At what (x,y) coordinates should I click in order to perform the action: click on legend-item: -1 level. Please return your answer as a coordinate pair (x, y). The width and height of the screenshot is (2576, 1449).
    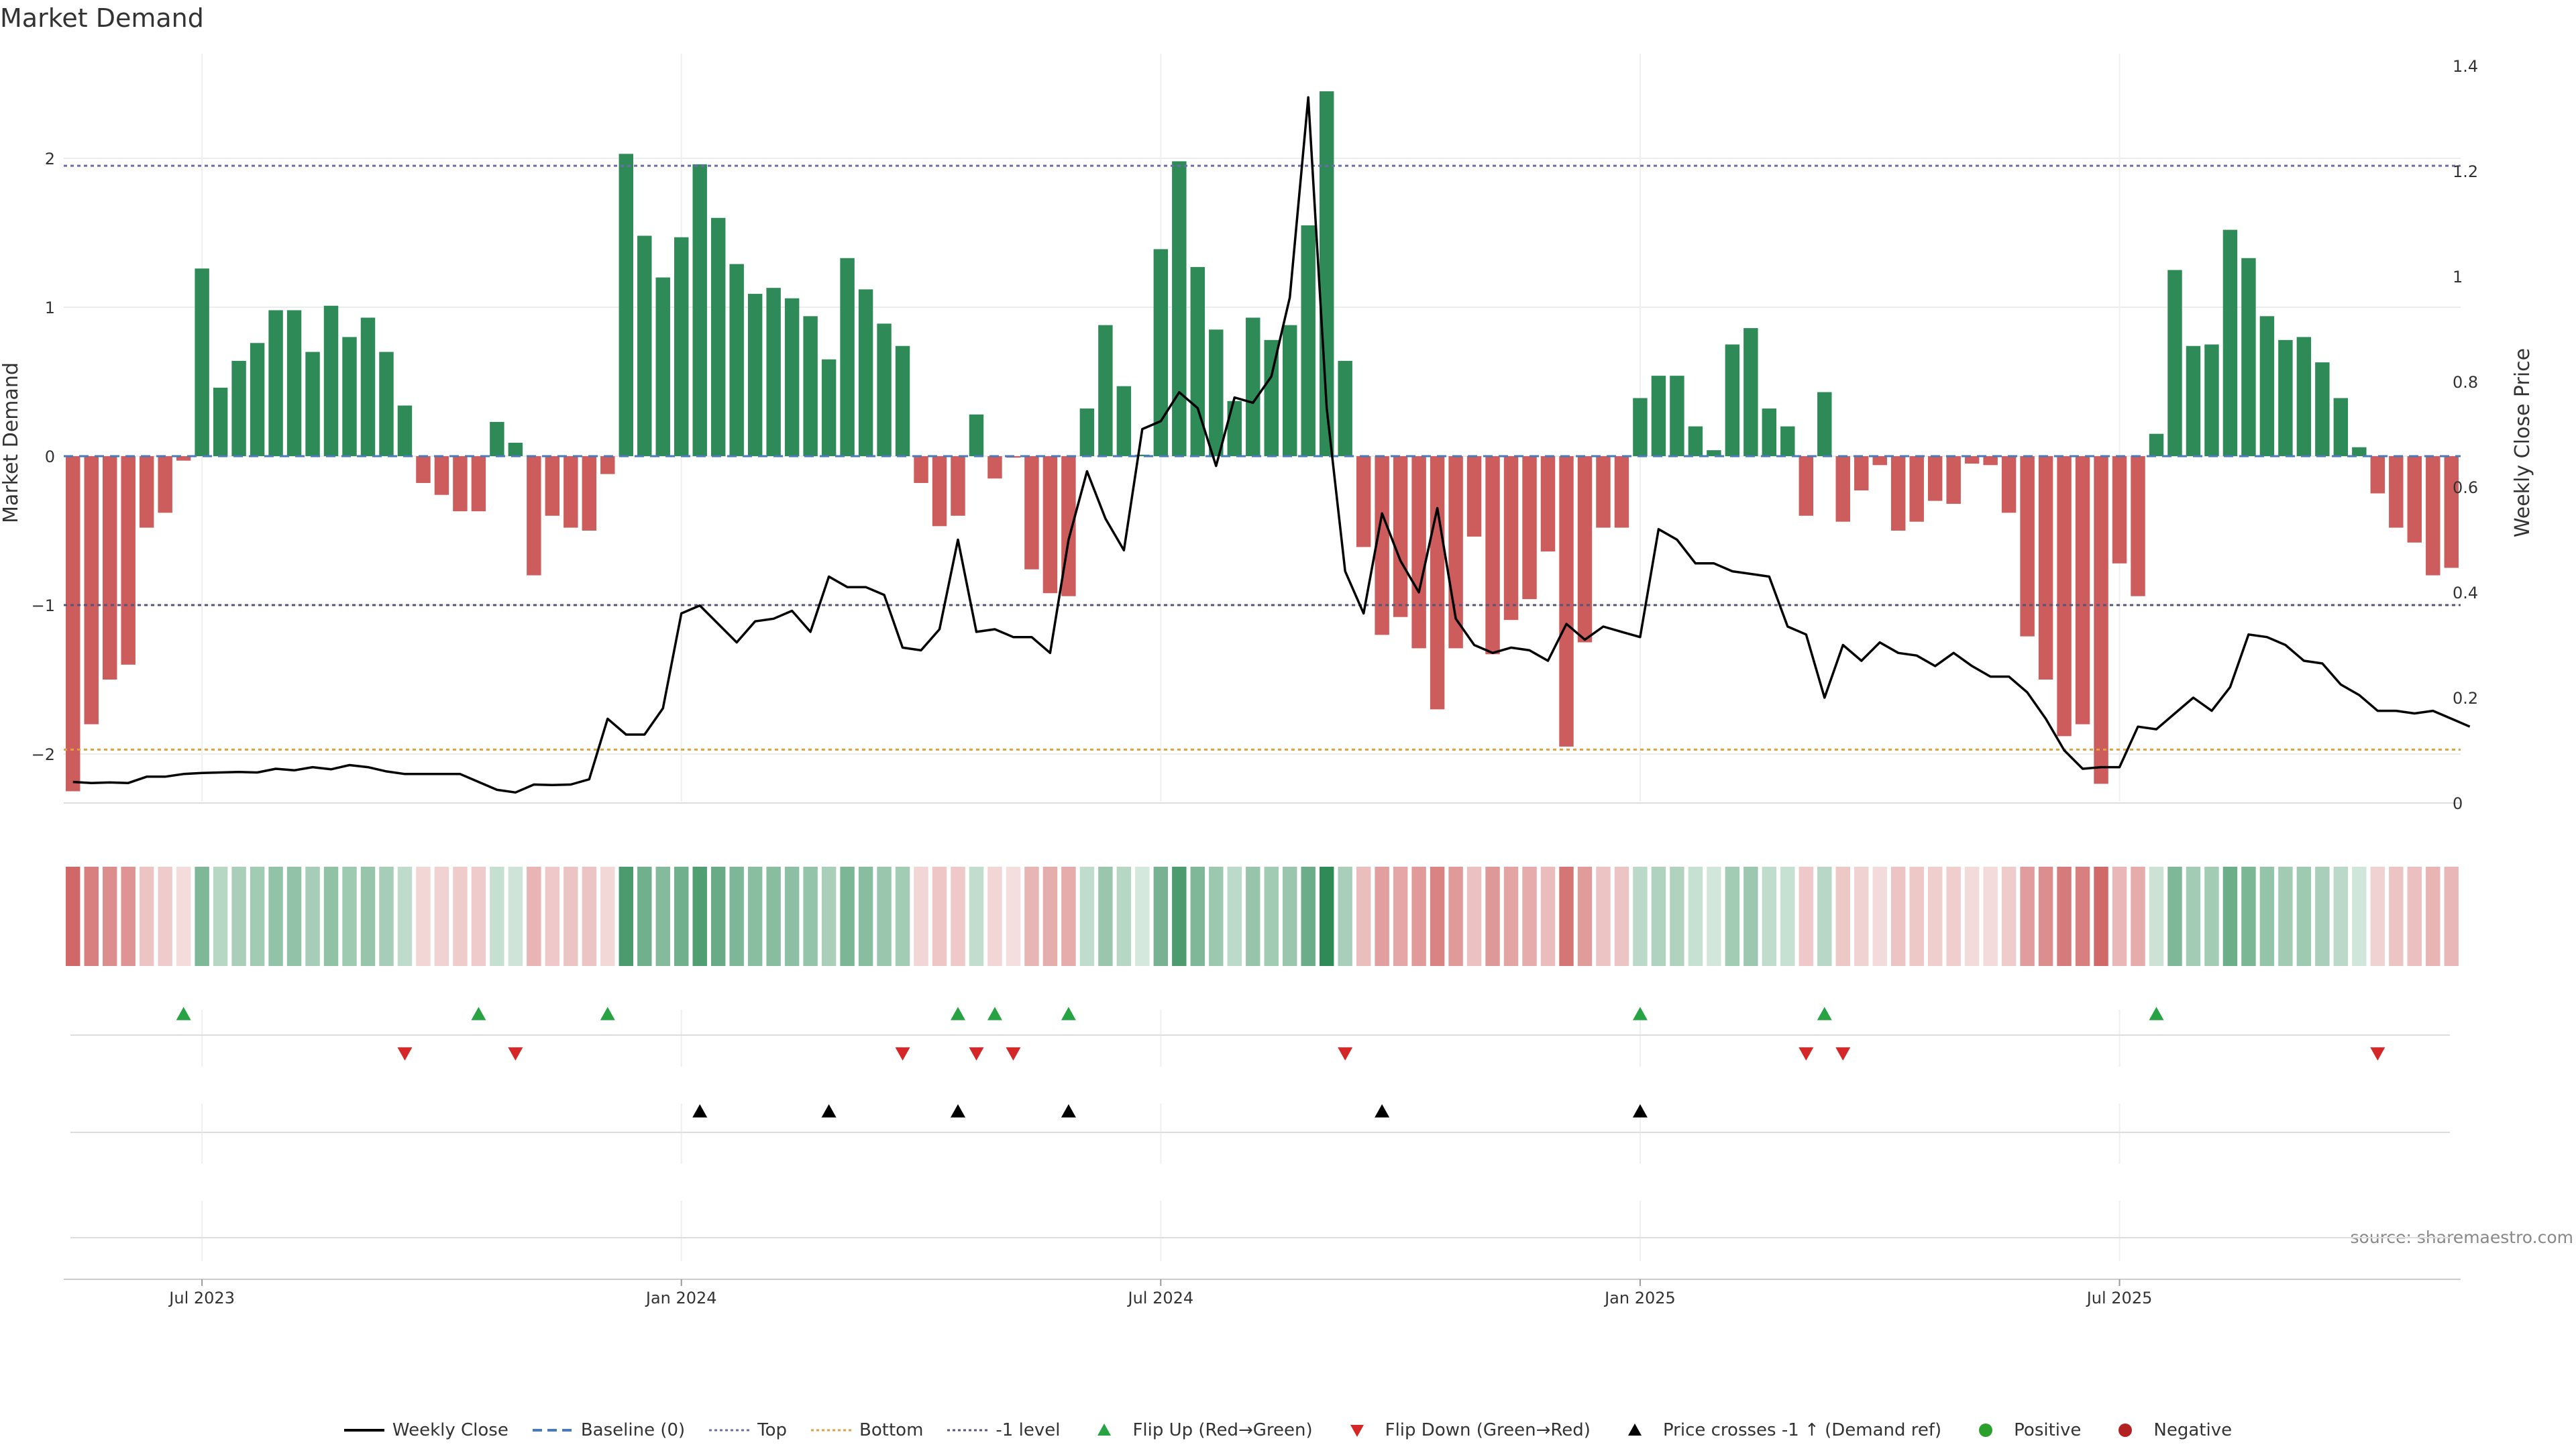
    Looking at the image, I should click on (1003, 1430).